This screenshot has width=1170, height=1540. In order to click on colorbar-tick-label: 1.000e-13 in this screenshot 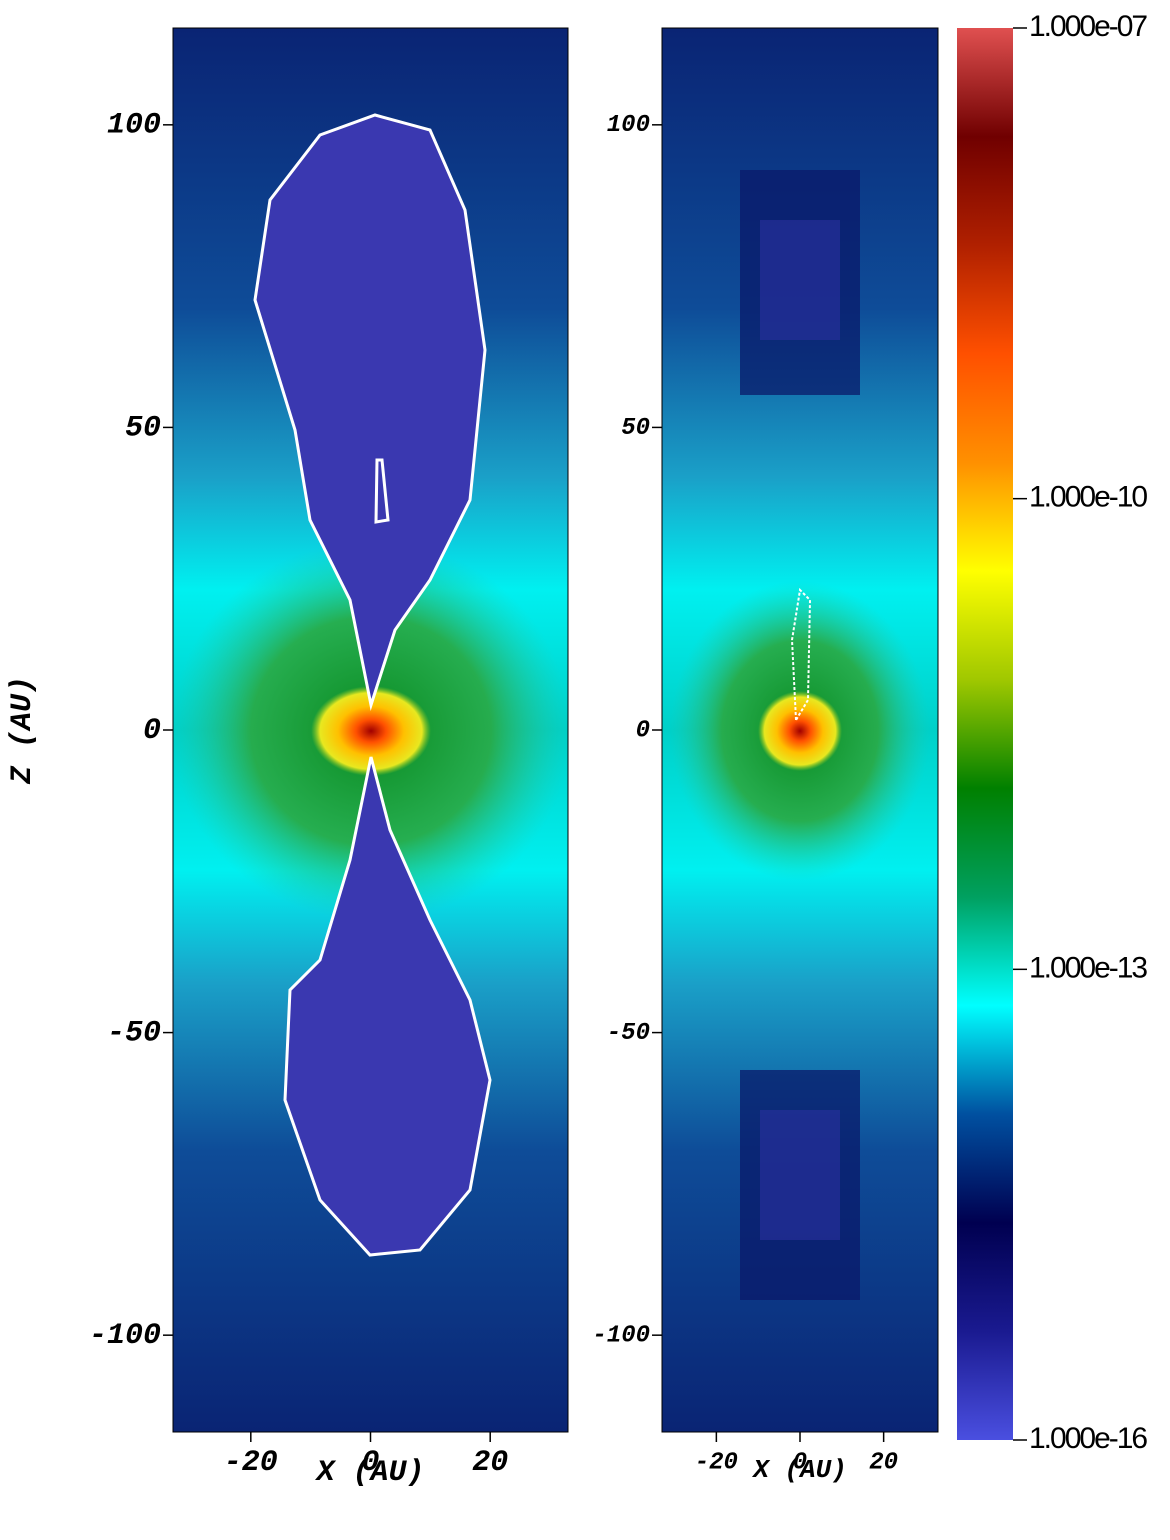, I will do `click(1088, 967)`.